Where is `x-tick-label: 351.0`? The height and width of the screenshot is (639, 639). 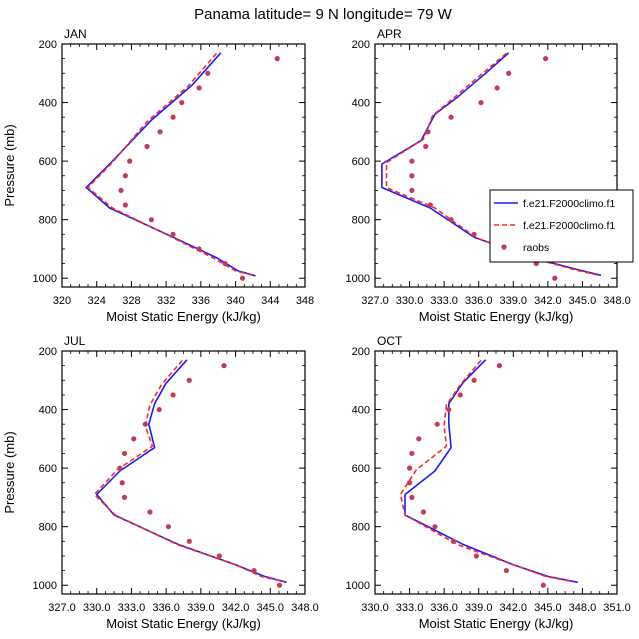
x-tick-label: 351.0 is located at coordinates (617, 608).